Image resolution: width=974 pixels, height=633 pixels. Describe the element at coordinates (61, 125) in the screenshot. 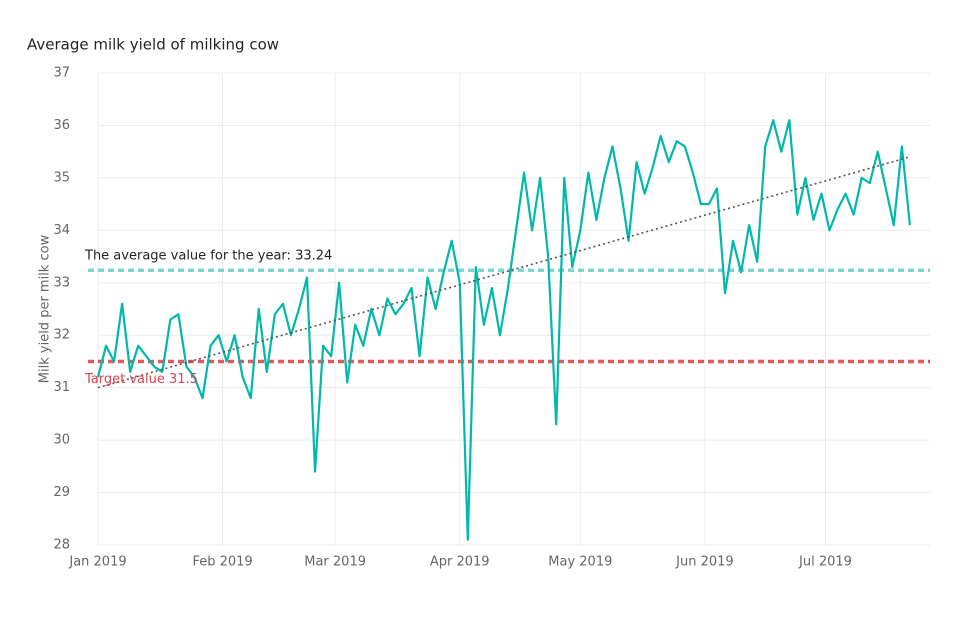

I see `y-tick-label: 36` at that location.